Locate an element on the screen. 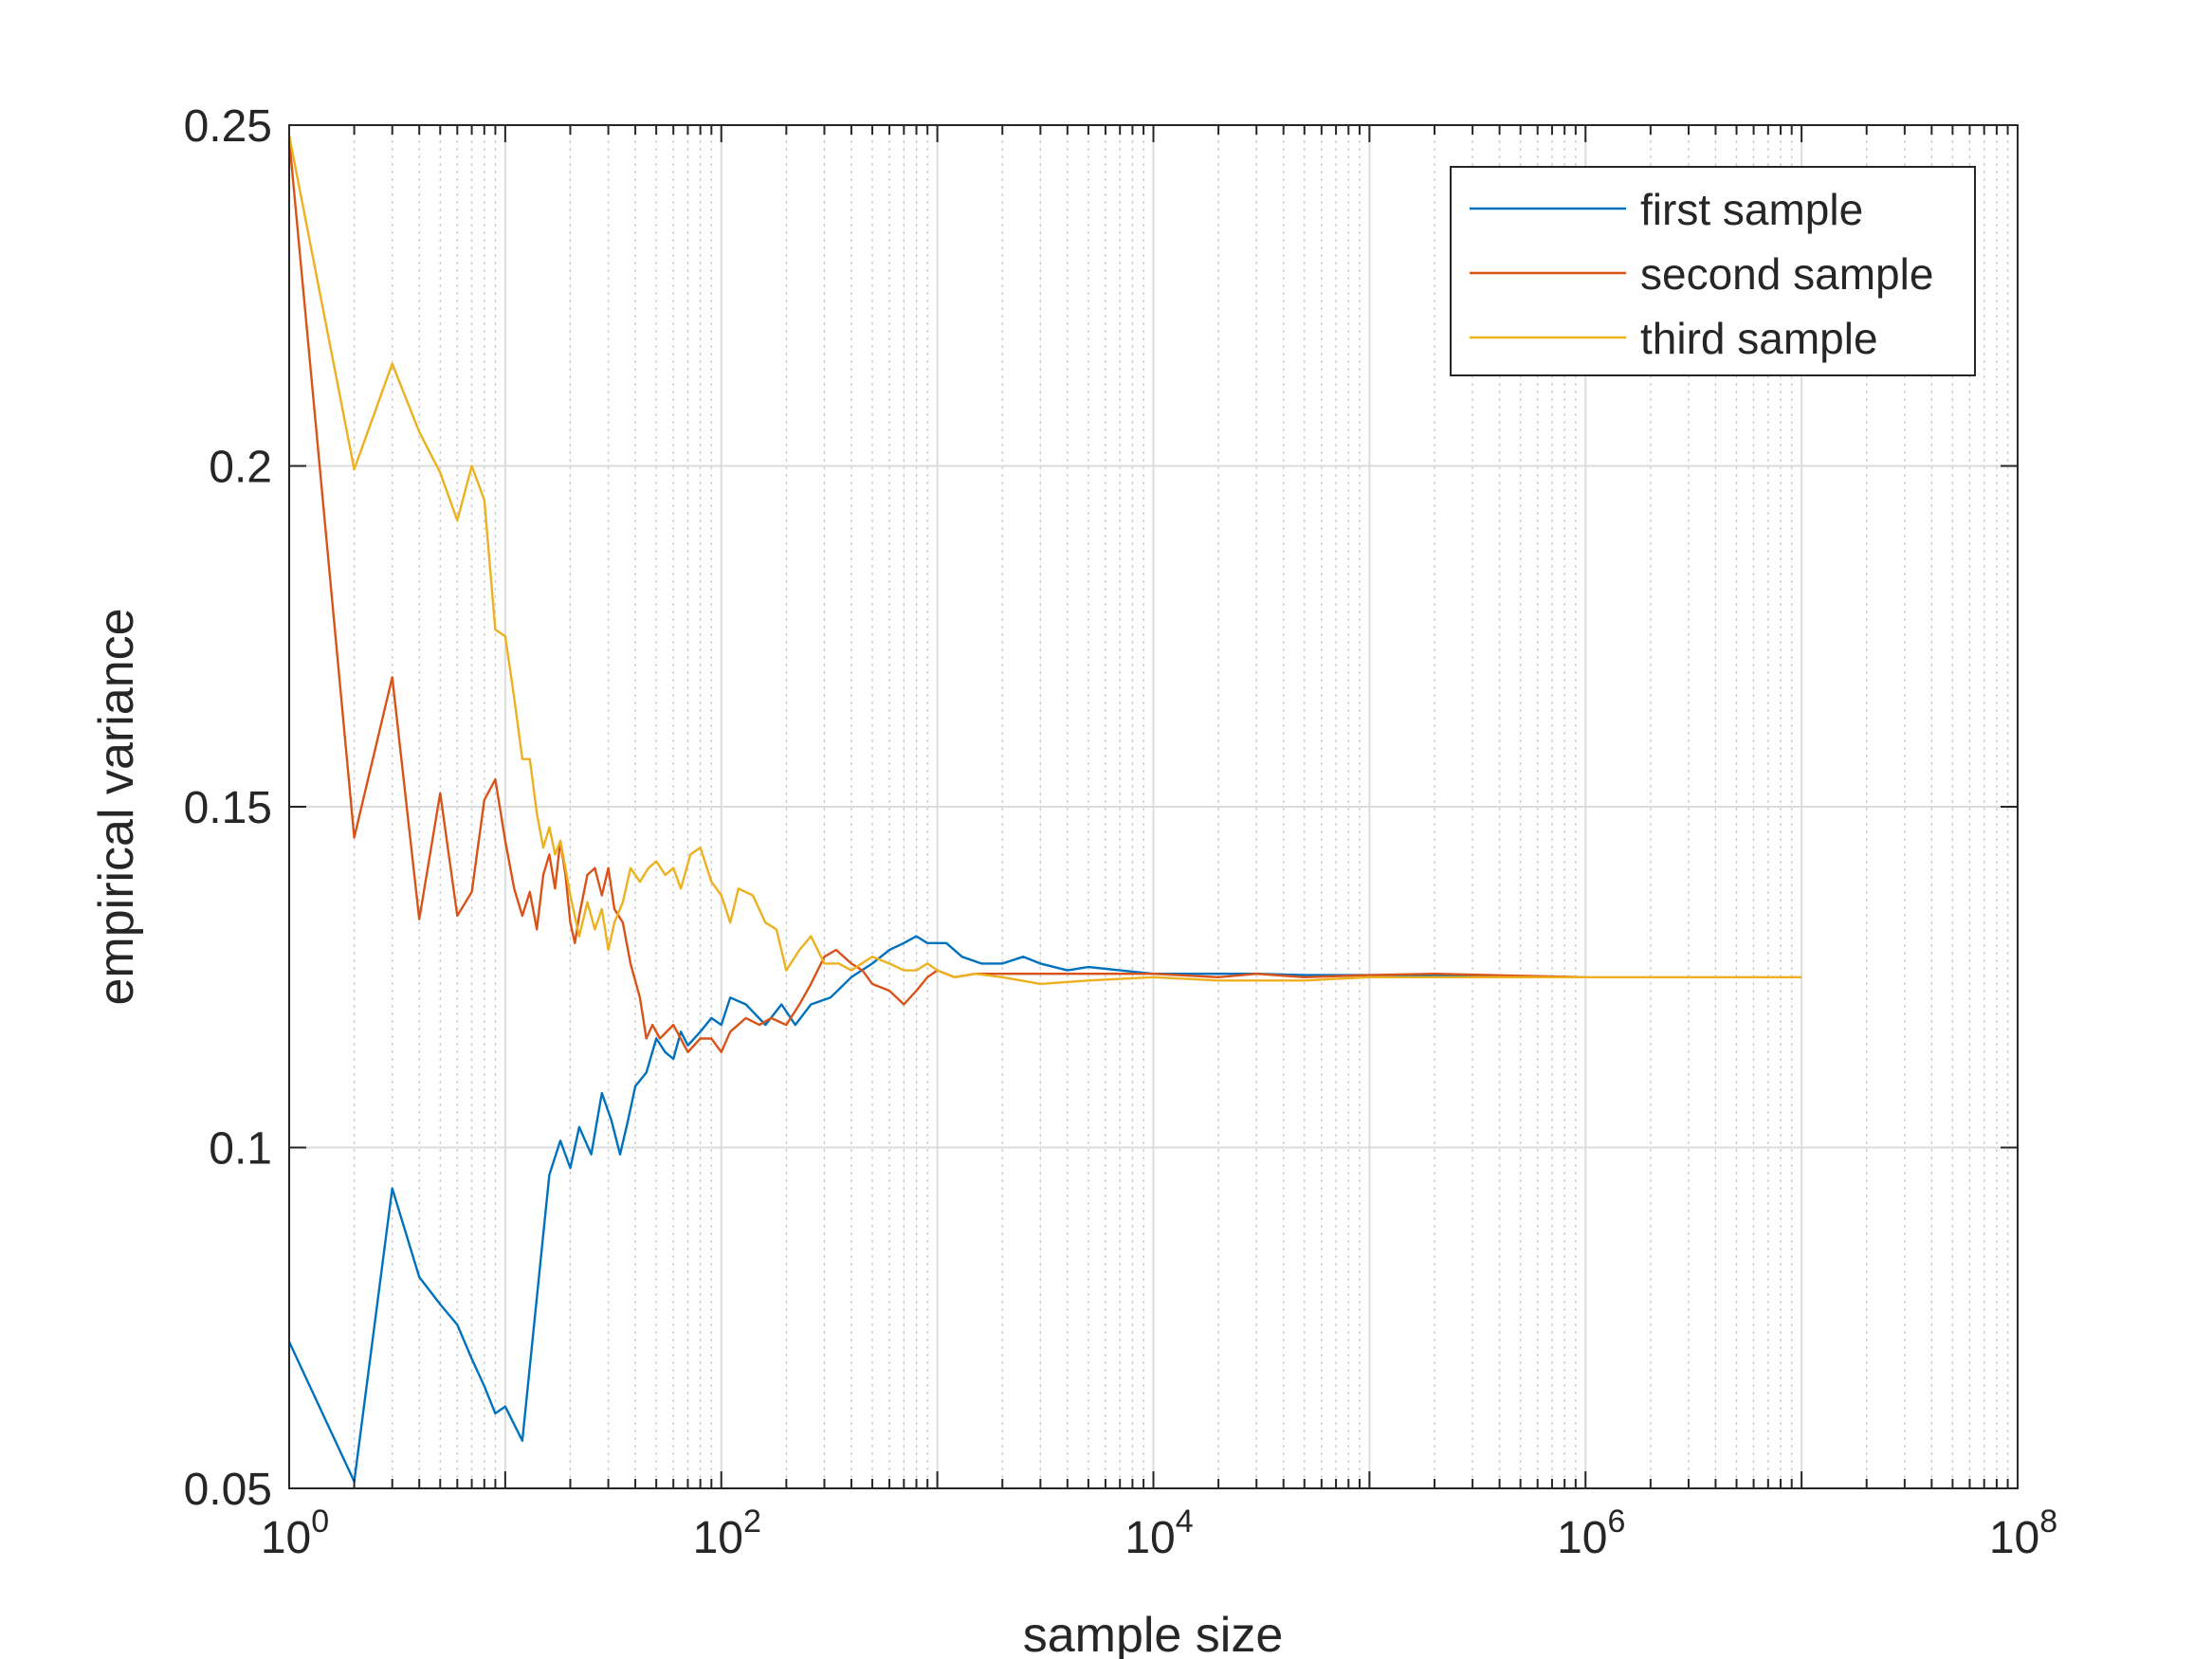 This screenshot has height=1659, width=2212. legend-label-second-sample: second sample is located at coordinates (1786, 274).